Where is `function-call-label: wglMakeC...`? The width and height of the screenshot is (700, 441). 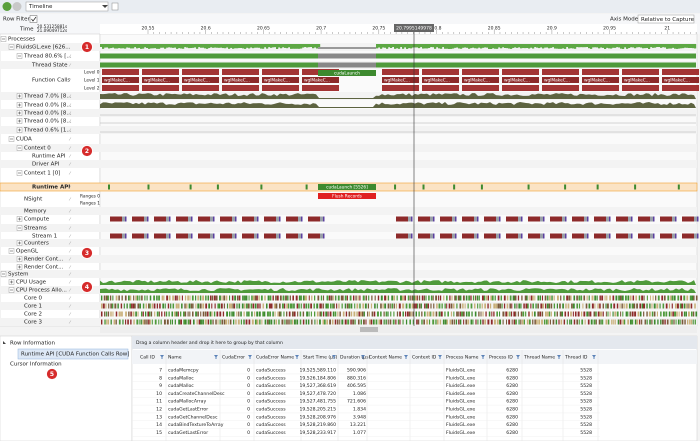
function-call-label: wglMakeC... is located at coordinates (197, 81).